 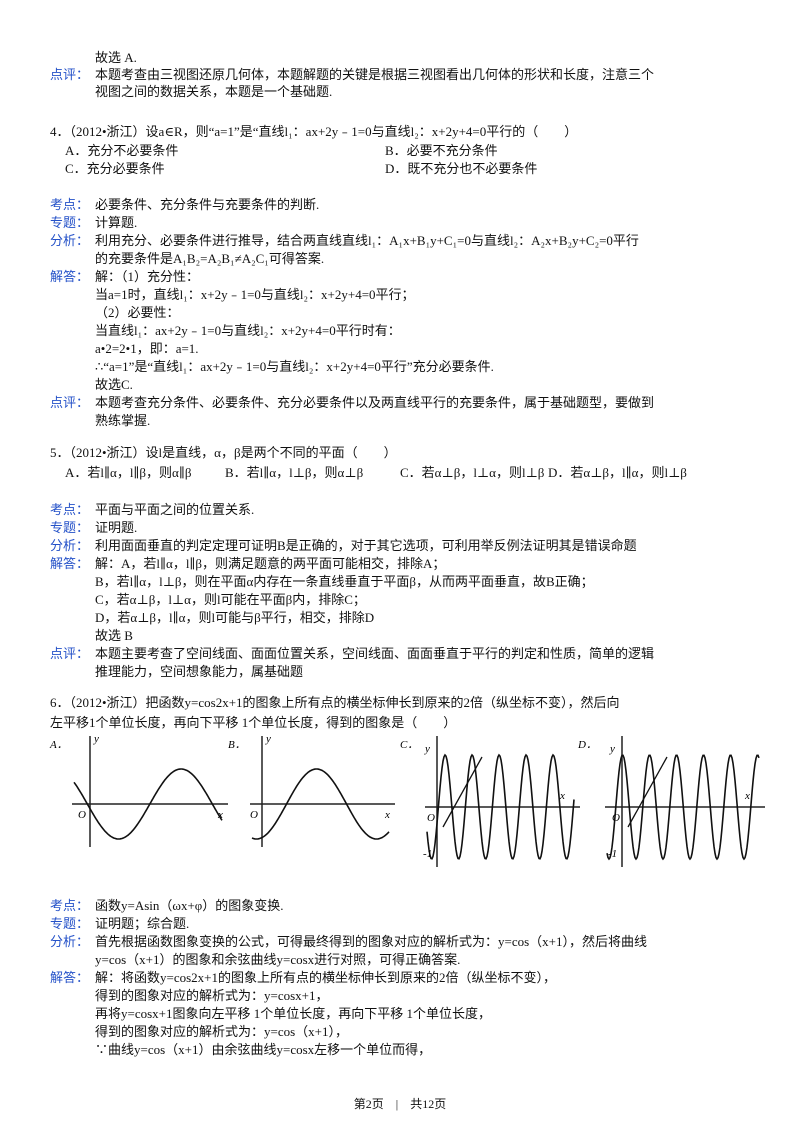 What do you see at coordinates (123, 420) in the screenshot?
I see `text-line: 熟练掌握.` at bounding box center [123, 420].